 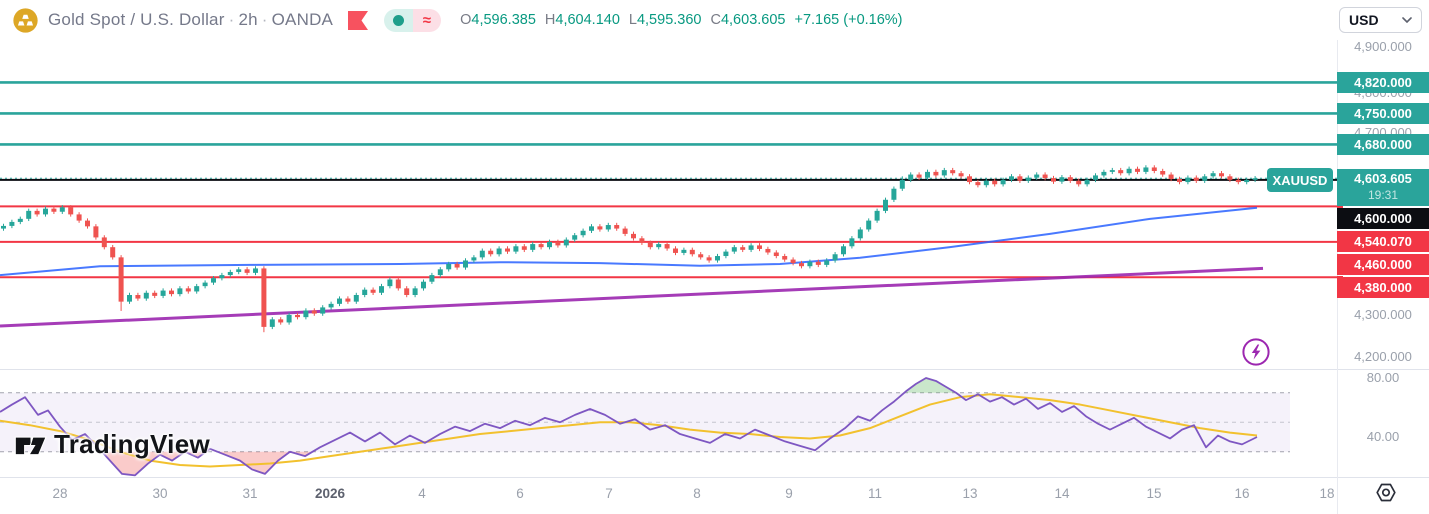 What do you see at coordinates (1407, 20) in the screenshot?
I see `chevron-down-icon` at bounding box center [1407, 20].